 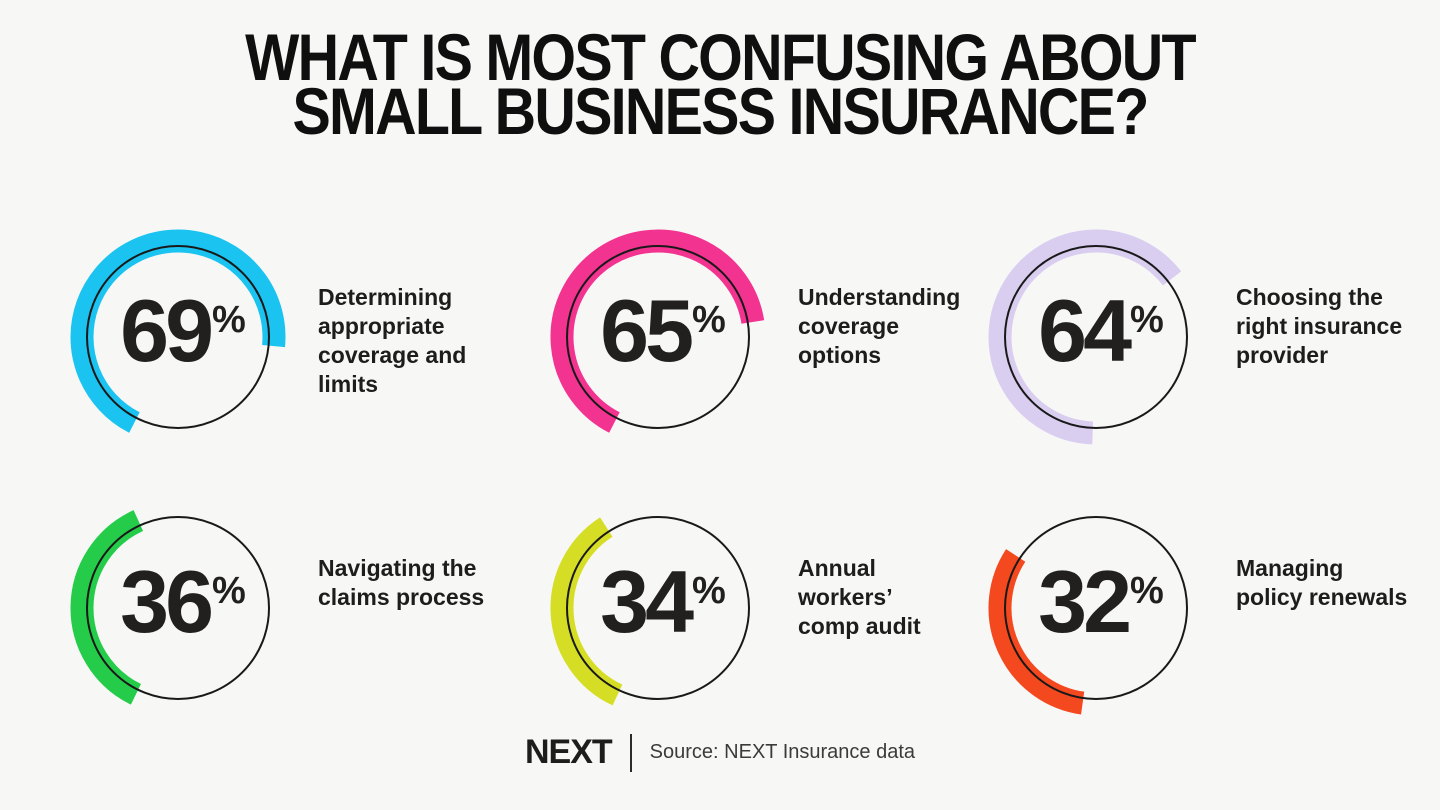 I want to click on ring-chart: 34%, so click(x=658, y=608).